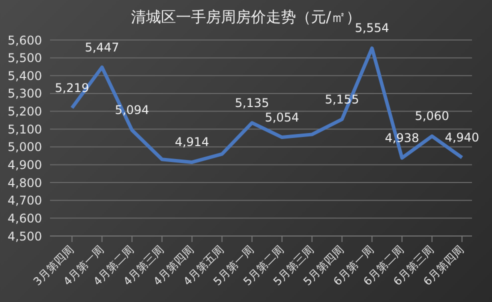 The image size is (492, 302). What do you see at coordinates (25, 58) in the screenshot?
I see `y-tick-label: 5,500` at bounding box center [25, 58].